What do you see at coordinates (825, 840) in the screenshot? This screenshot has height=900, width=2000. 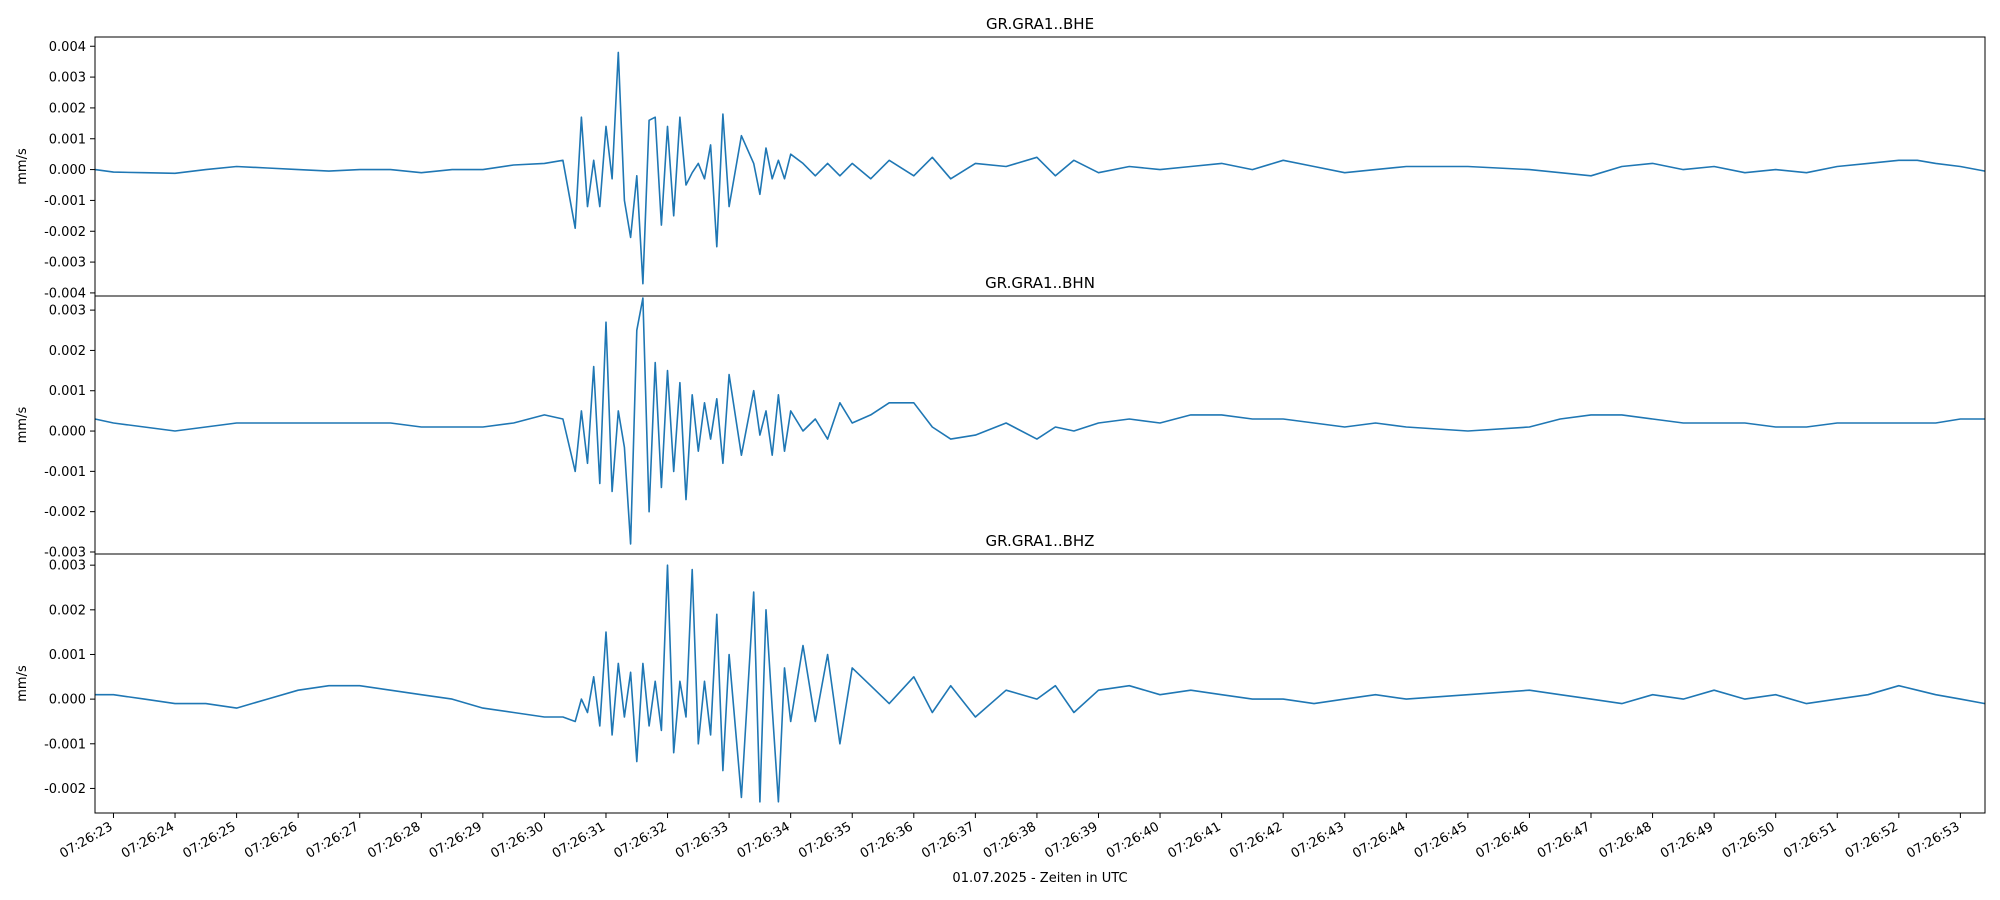 I see `x-tick-label: 07:26:35` at bounding box center [825, 840].